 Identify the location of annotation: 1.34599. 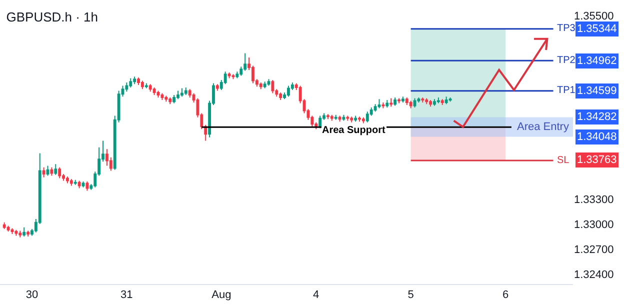
(597, 91).